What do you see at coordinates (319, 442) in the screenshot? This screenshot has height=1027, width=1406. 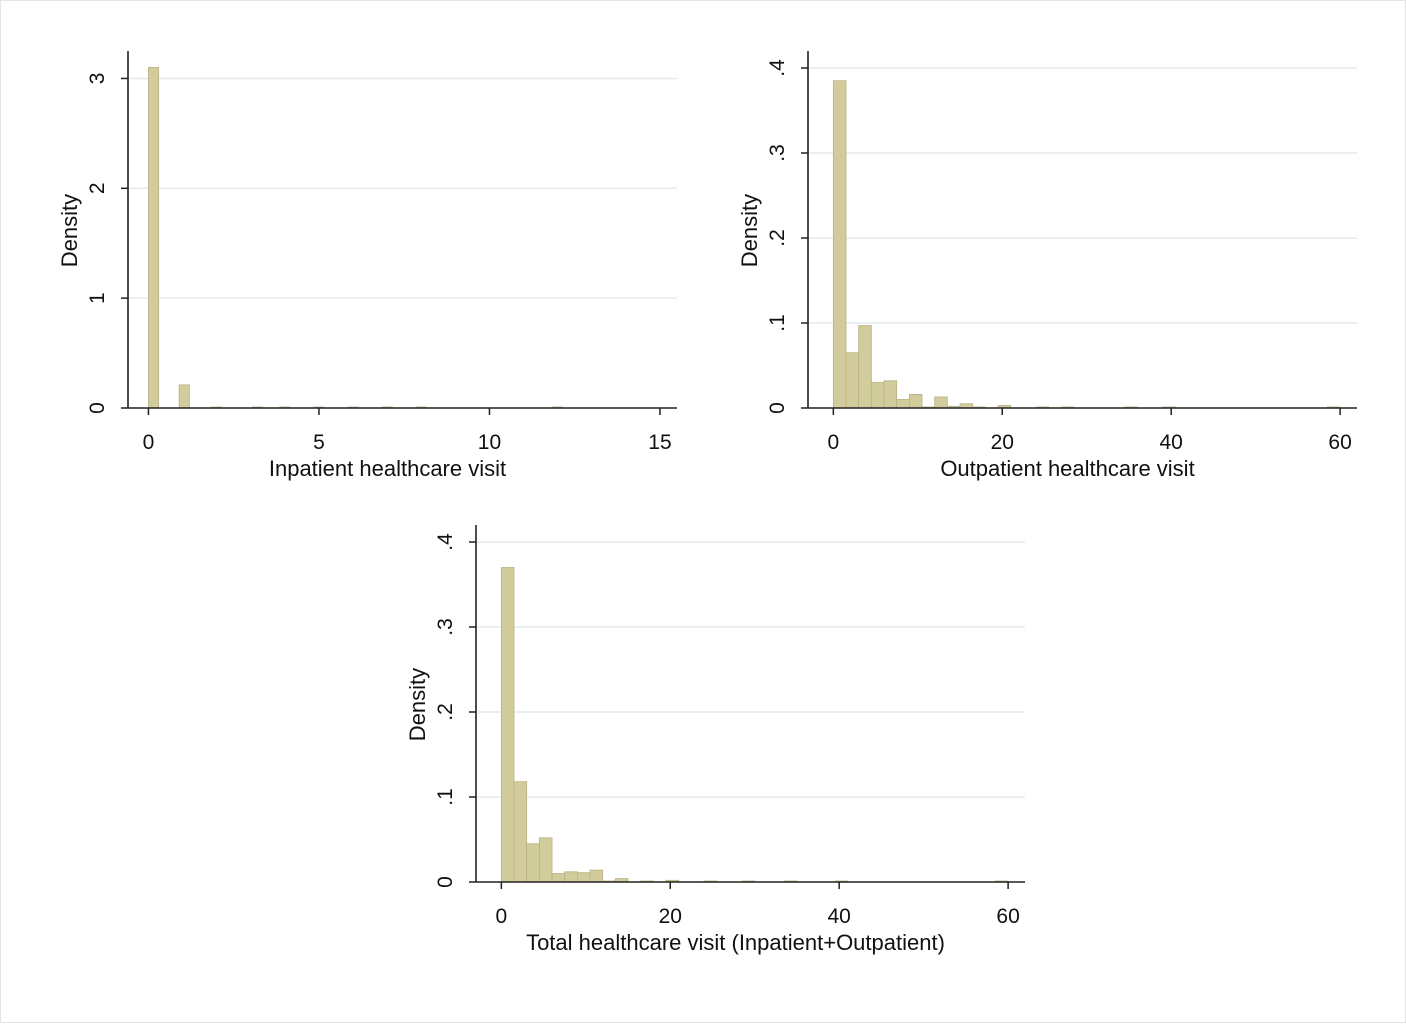 I see `inpatient-x-tick-label: 5` at bounding box center [319, 442].